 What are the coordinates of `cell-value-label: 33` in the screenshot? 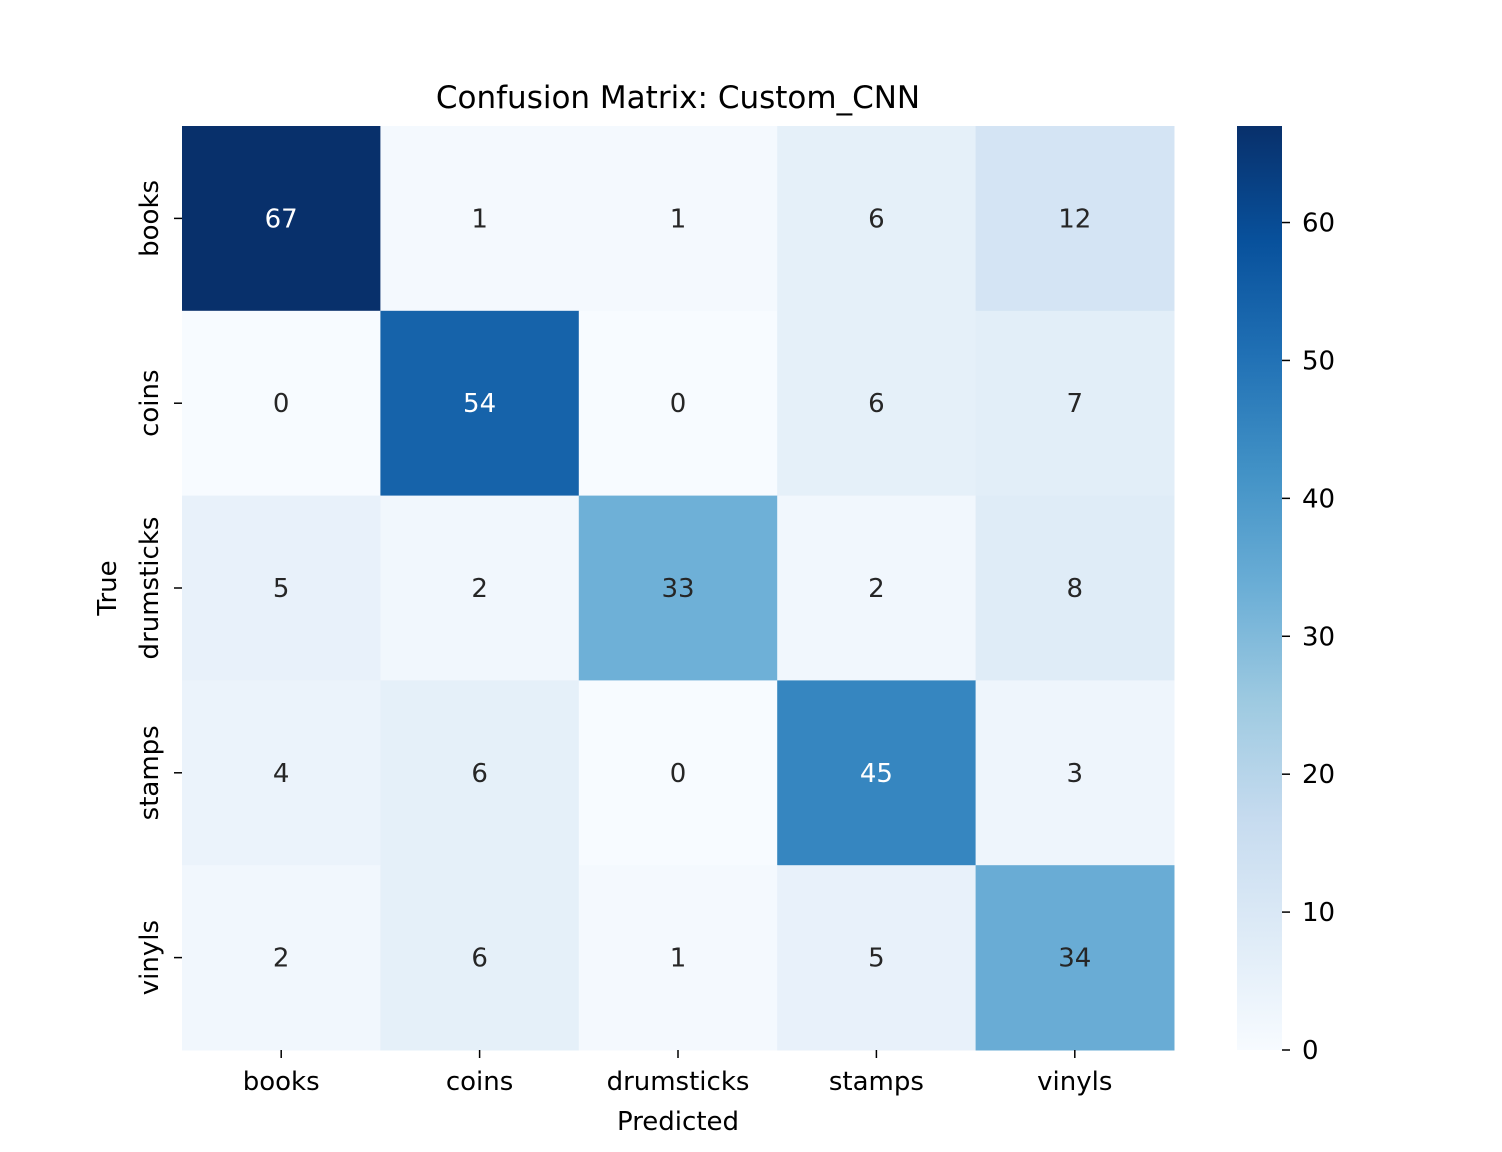 It's located at (677, 589).